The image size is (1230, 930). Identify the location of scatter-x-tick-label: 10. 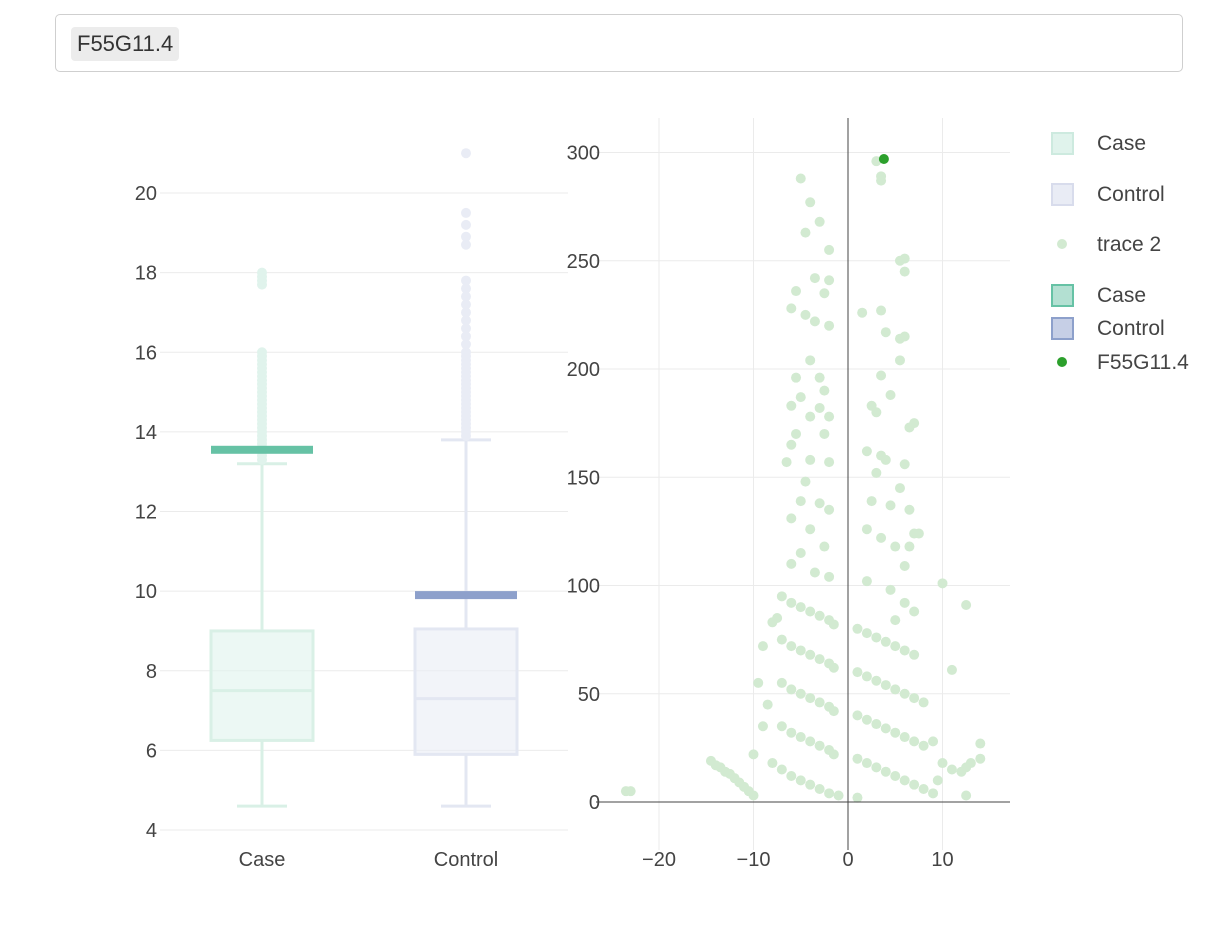
(942, 860).